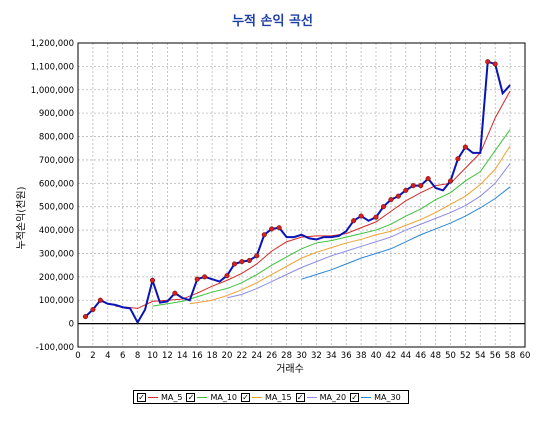 This screenshot has height=422, width=545. I want to click on x-tick-label: 18, so click(212, 356).